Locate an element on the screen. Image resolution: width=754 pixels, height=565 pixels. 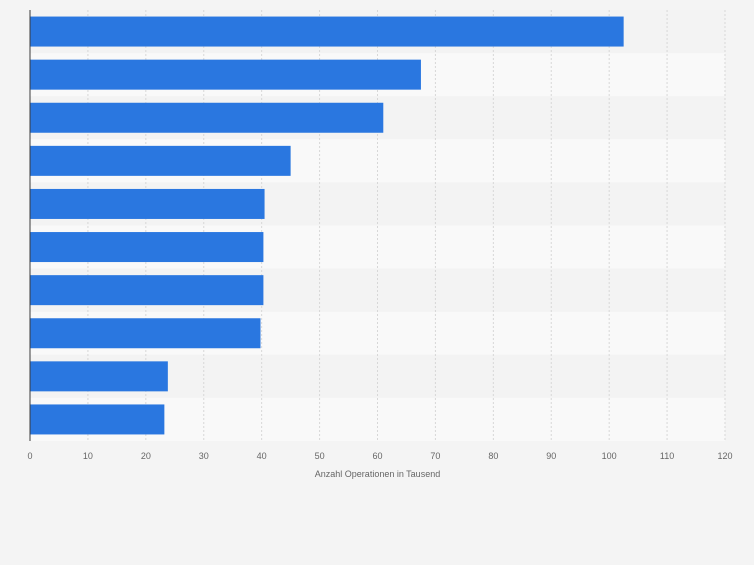
x-tick-label: 0 is located at coordinates (29, 456).